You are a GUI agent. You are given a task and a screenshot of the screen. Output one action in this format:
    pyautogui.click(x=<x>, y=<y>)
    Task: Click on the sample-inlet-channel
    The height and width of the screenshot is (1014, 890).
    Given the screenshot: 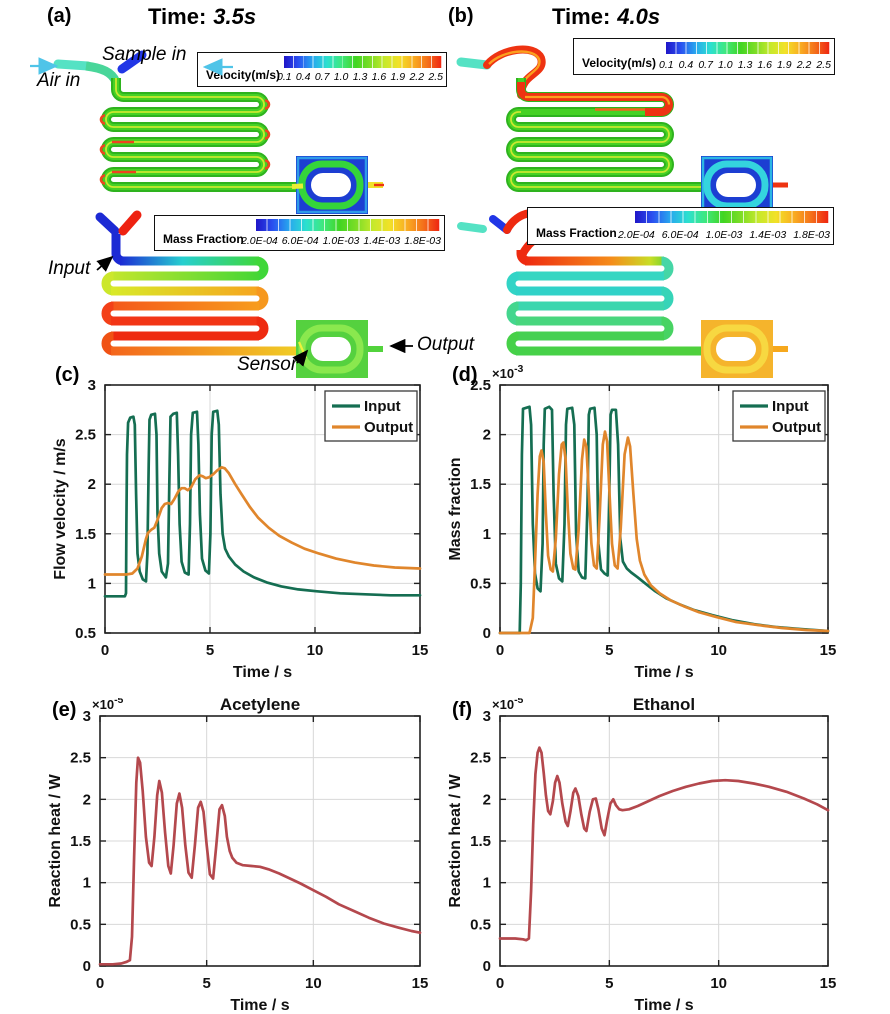 What is the action you would take?
    pyautogui.click(x=132, y=62)
    